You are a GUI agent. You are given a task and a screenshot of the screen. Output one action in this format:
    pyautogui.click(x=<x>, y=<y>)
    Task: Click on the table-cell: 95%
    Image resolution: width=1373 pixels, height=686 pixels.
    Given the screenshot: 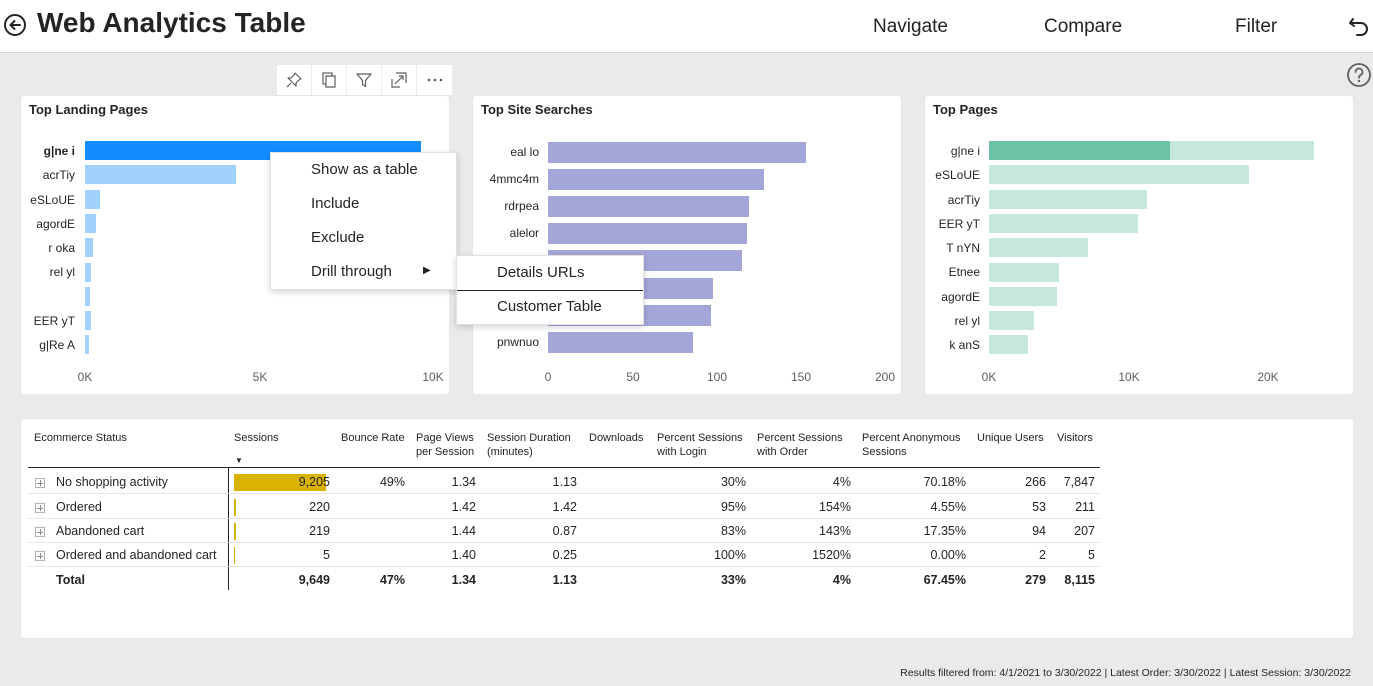 What is the action you would take?
    pyautogui.click(x=733, y=507)
    